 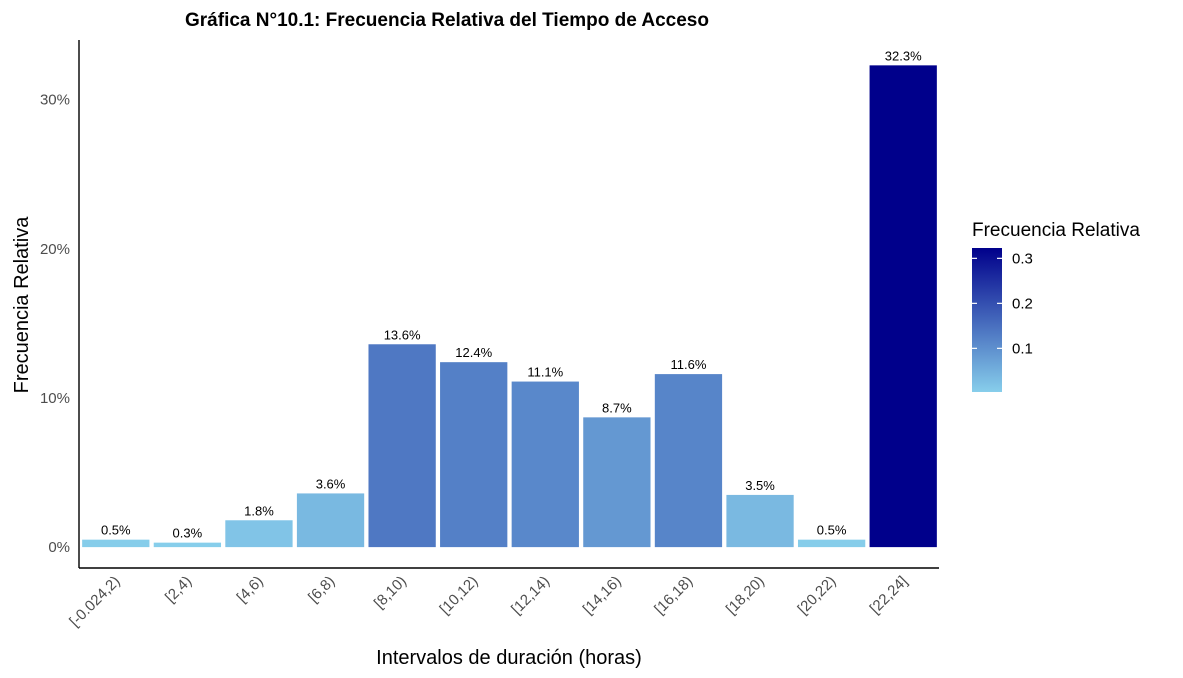 What do you see at coordinates (602, 595) in the screenshot?
I see `x-tick-label: [14,16)` at bounding box center [602, 595].